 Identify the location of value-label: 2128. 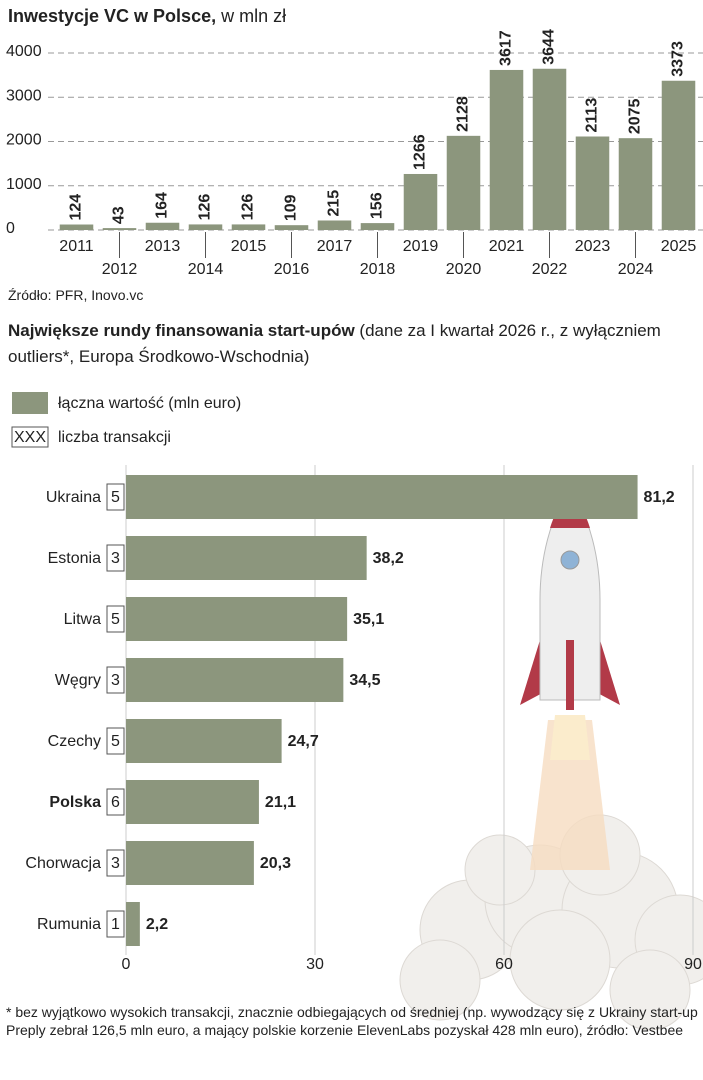
(463, 114).